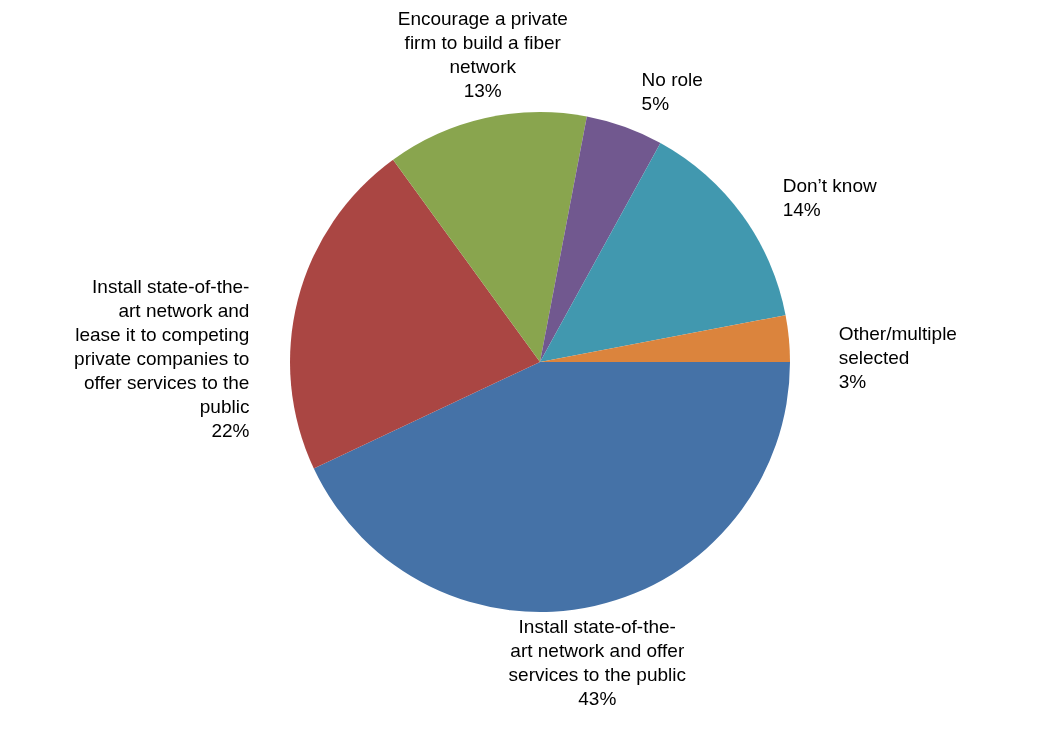 Image resolution: width=1060 pixels, height=749 pixels. Describe the element at coordinates (655, 103) in the screenshot. I see `data-label: 5%` at that location.